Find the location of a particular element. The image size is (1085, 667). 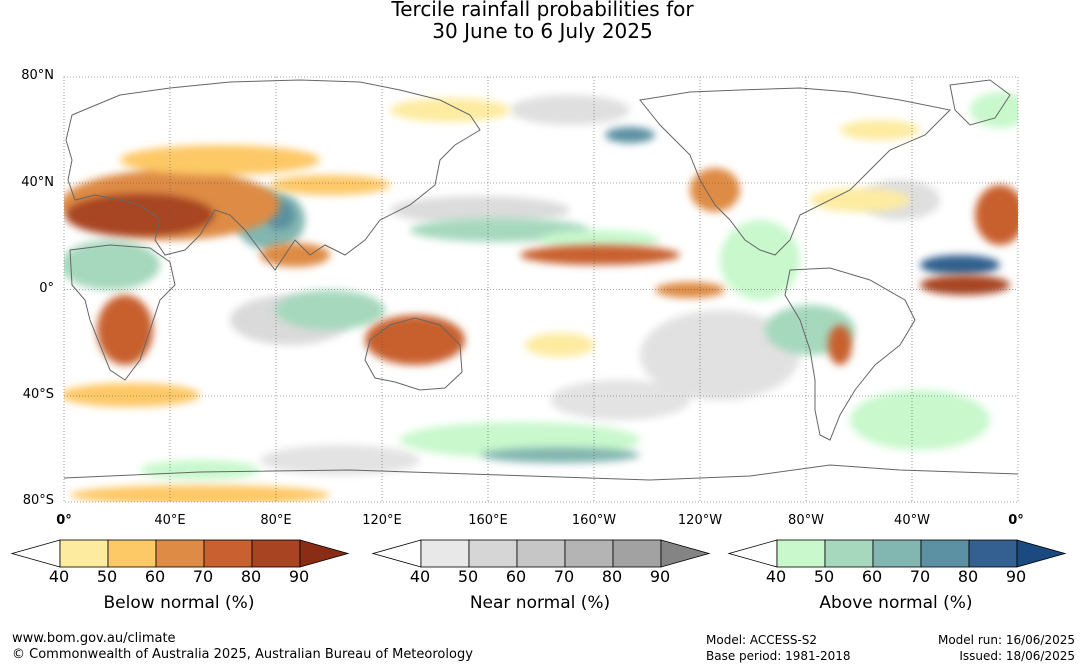

colorbar-above-title: Above normal (%) is located at coordinates (896, 603).